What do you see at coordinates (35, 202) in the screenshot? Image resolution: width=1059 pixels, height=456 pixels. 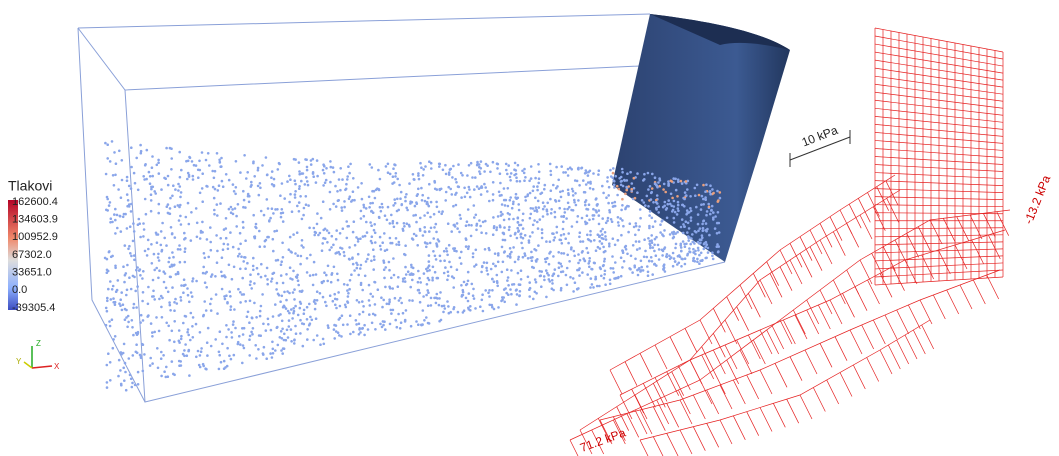 I see `colorbar-label: 162600.4` at bounding box center [35, 202].